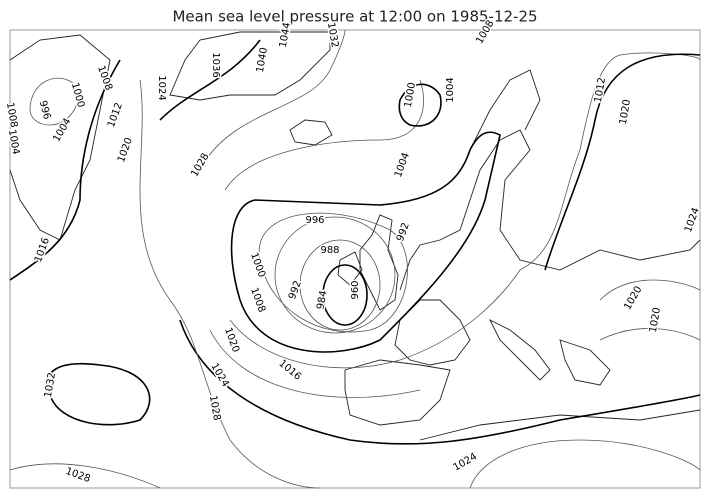  Describe the element at coordinates (322, 300) in the screenshot. I see `contour-label: 984` at that location.